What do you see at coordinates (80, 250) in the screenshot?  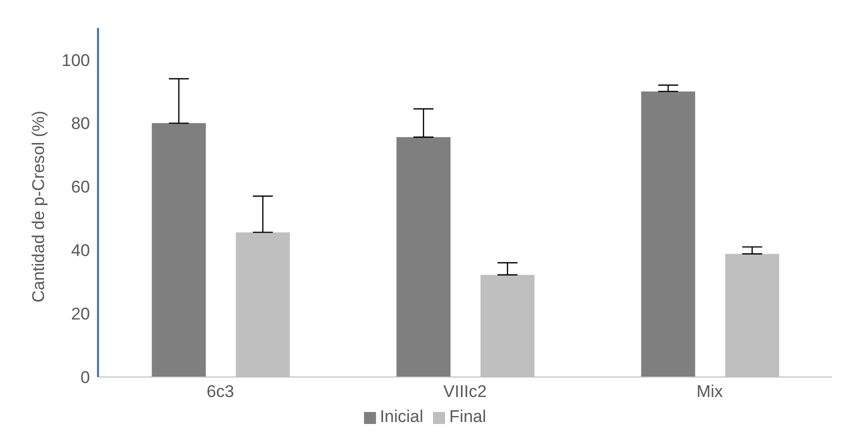 I see `y-tick-label: 40` at bounding box center [80, 250].